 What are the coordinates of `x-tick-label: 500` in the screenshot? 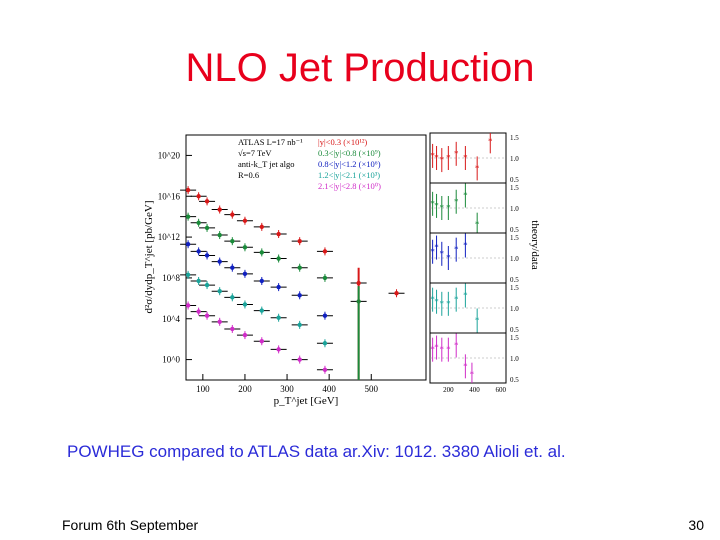 It's located at (372, 389).